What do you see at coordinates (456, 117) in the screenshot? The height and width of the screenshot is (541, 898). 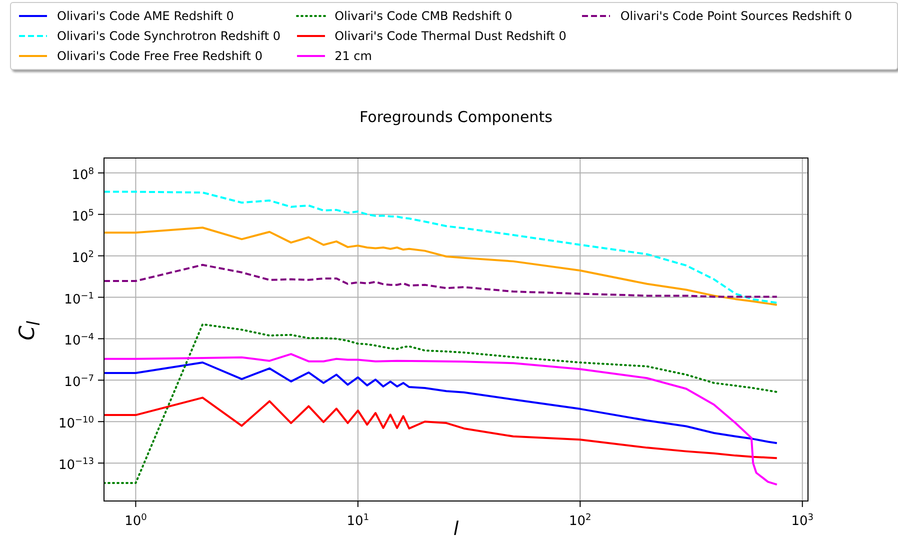 I see `chart-title: Foregrounds Components` at bounding box center [456, 117].